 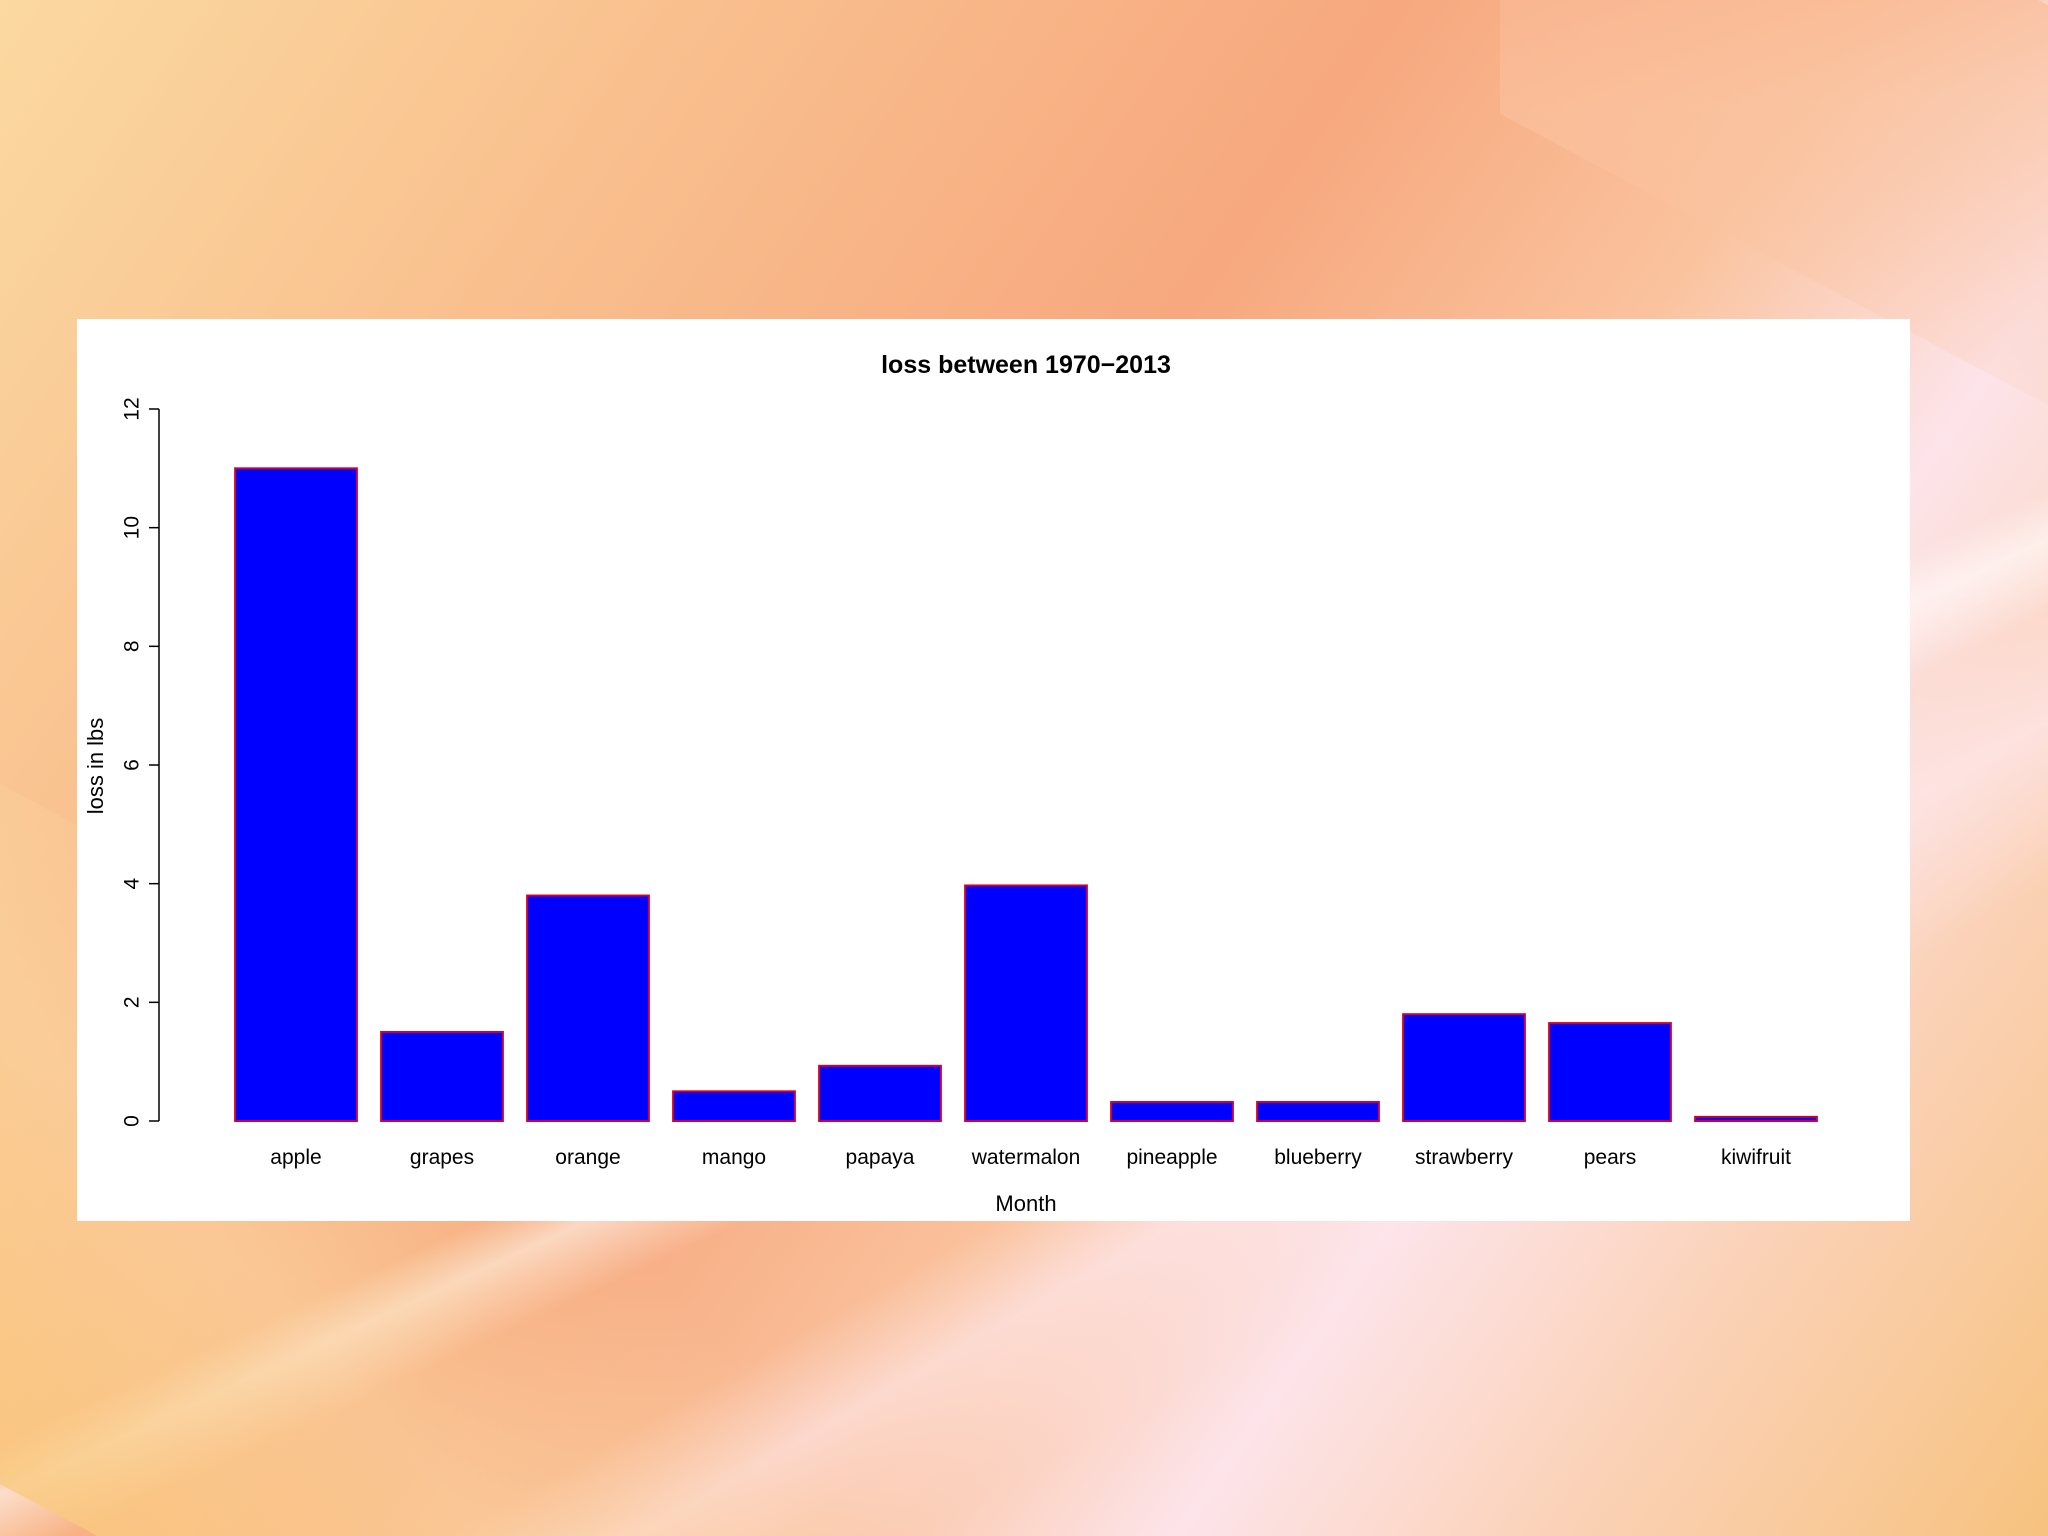 What do you see at coordinates (1756, 1119) in the screenshot?
I see `bar-kiwifruit` at bounding box center [1756, 1119].